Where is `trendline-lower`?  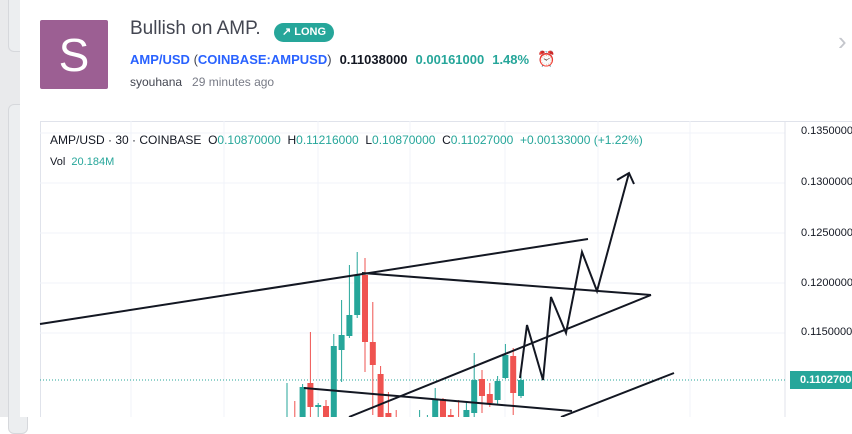 trendline-lower is located at coordinates (617, 394).